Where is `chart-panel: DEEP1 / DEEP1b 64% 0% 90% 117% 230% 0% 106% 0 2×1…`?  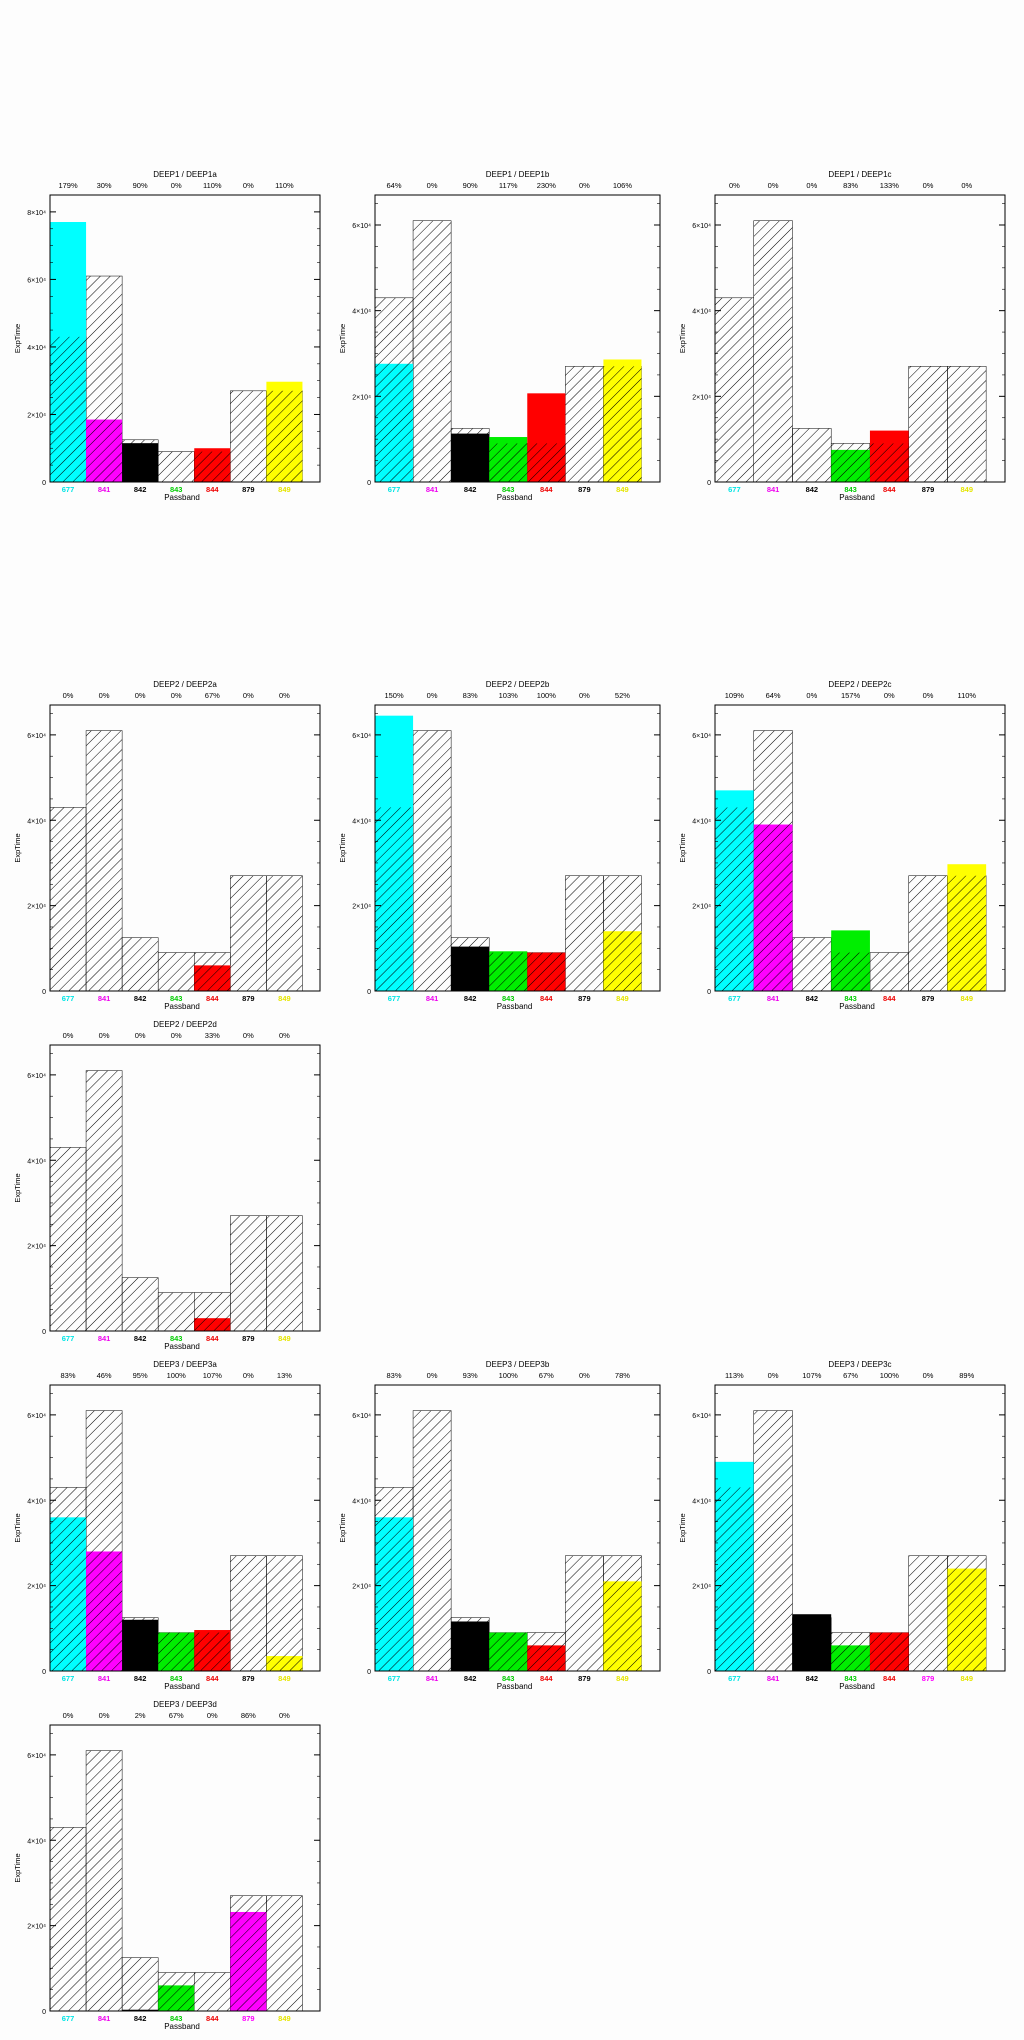 chart-panel: DEEP1 / DEEP1b 64% 0% 90% 117% 230% 0% 106% 0 2×1… is located at coordinates (499, 336).